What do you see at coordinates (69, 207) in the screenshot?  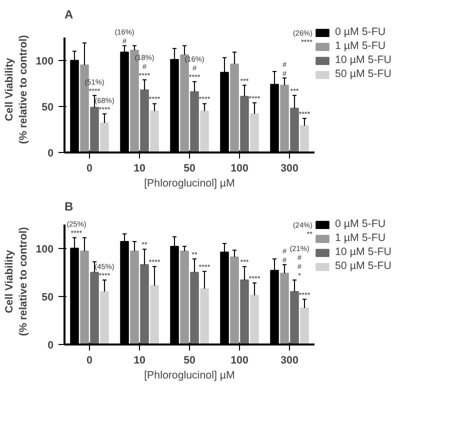 I see `chart-title: B` at bounding box center [69, 207].